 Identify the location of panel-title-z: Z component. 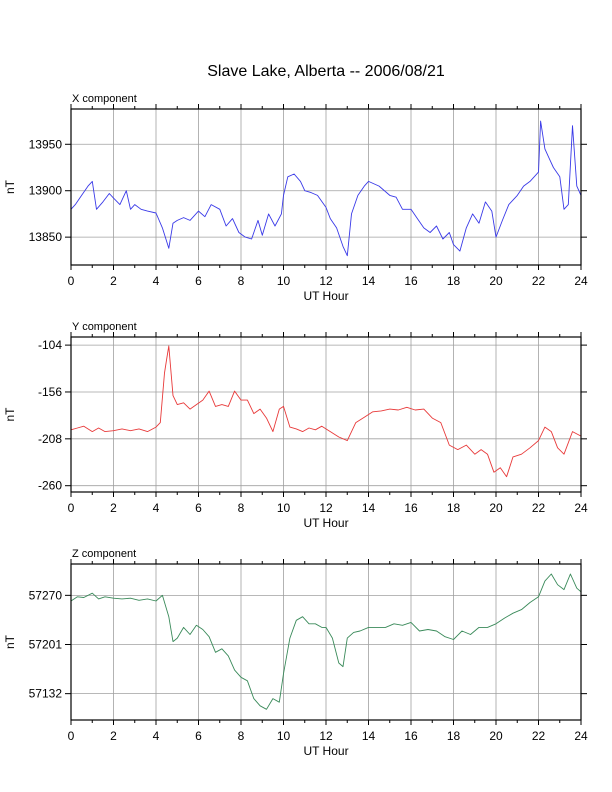
(104, 554).